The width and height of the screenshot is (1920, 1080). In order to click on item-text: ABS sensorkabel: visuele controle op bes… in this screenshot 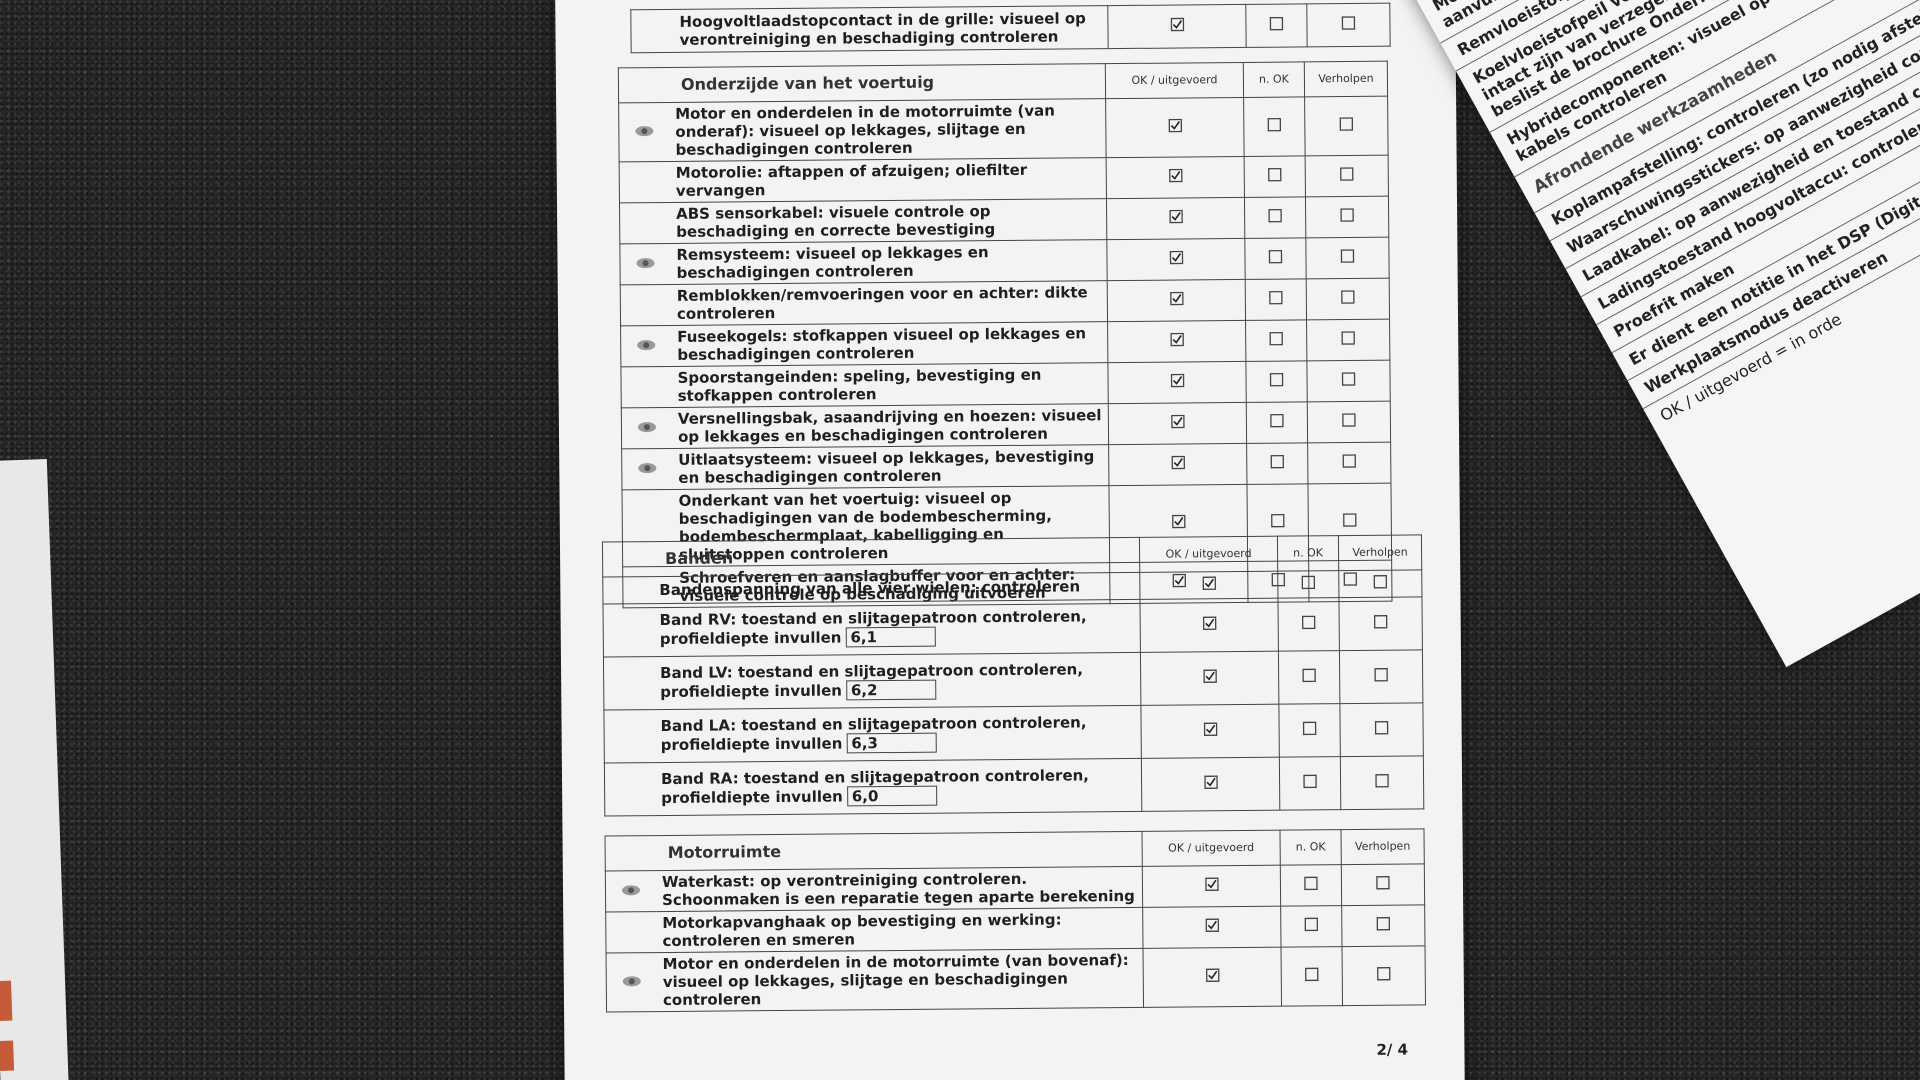, I will do `click(836, 221)`.